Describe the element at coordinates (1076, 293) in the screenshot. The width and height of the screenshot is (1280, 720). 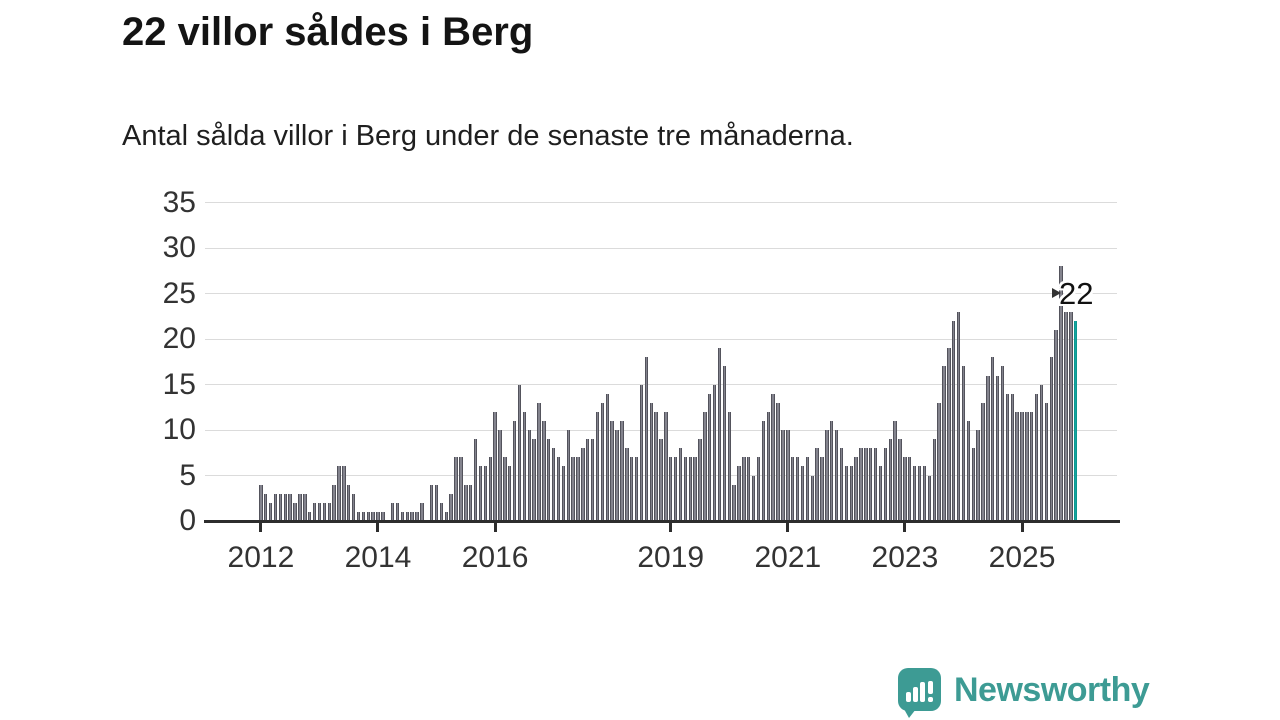
I see `last-value-annotation: 22` at that location.